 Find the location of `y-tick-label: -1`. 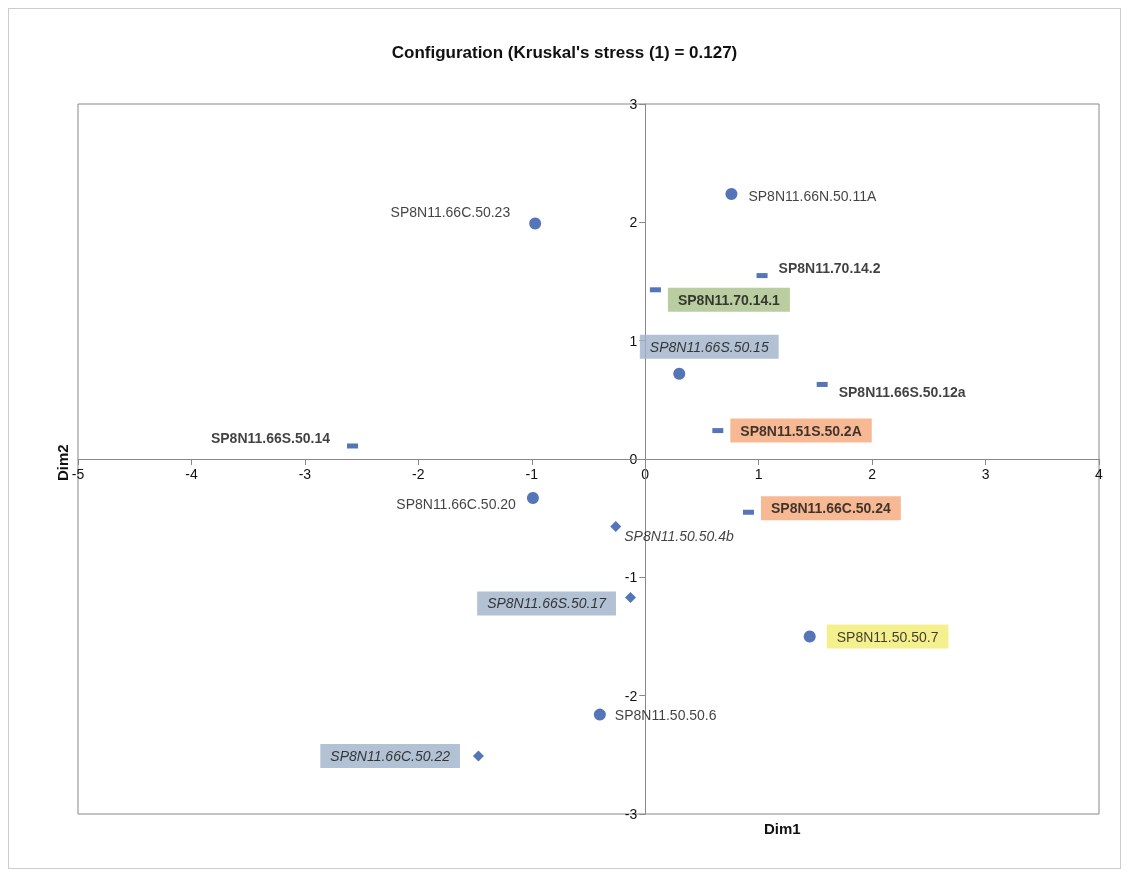

y-tick-label: -1 is located at coordinates (631, 577).